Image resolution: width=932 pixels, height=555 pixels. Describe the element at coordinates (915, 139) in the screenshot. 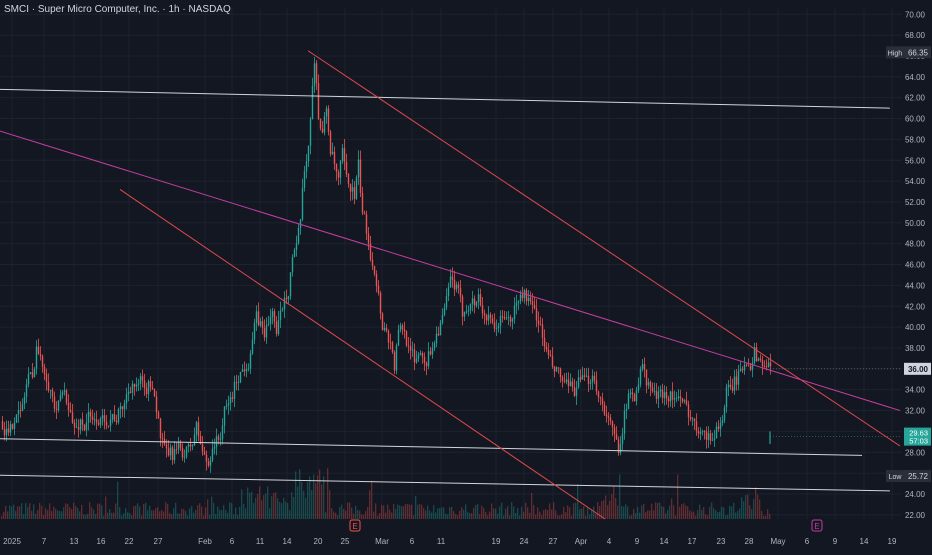

I see `y-tick-label: 58.00` at that location.